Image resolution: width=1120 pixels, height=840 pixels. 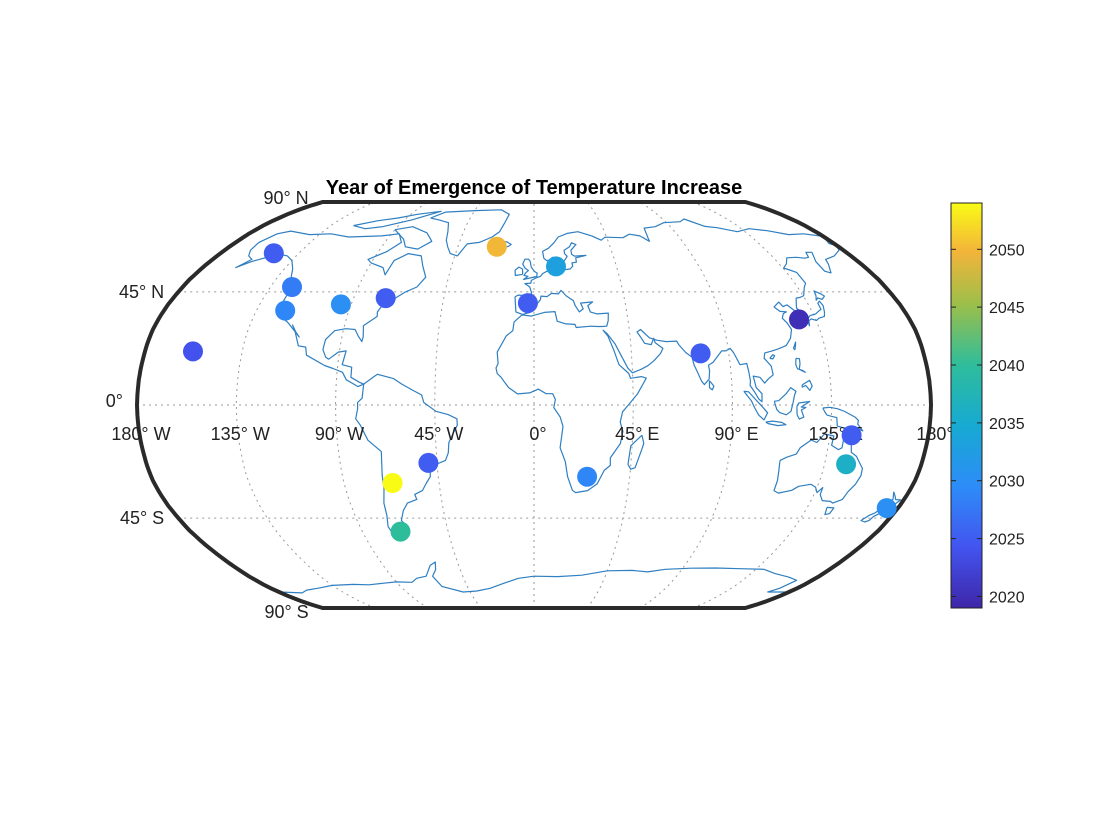 I want to click on parallel-label: 0°, so click(x=114, y=401).